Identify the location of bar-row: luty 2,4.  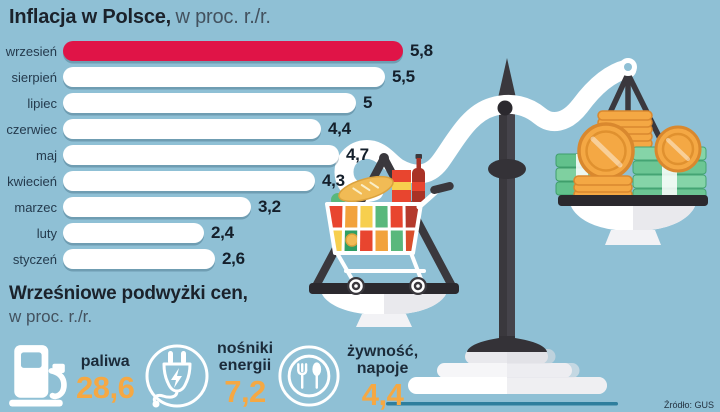
(216, 233).